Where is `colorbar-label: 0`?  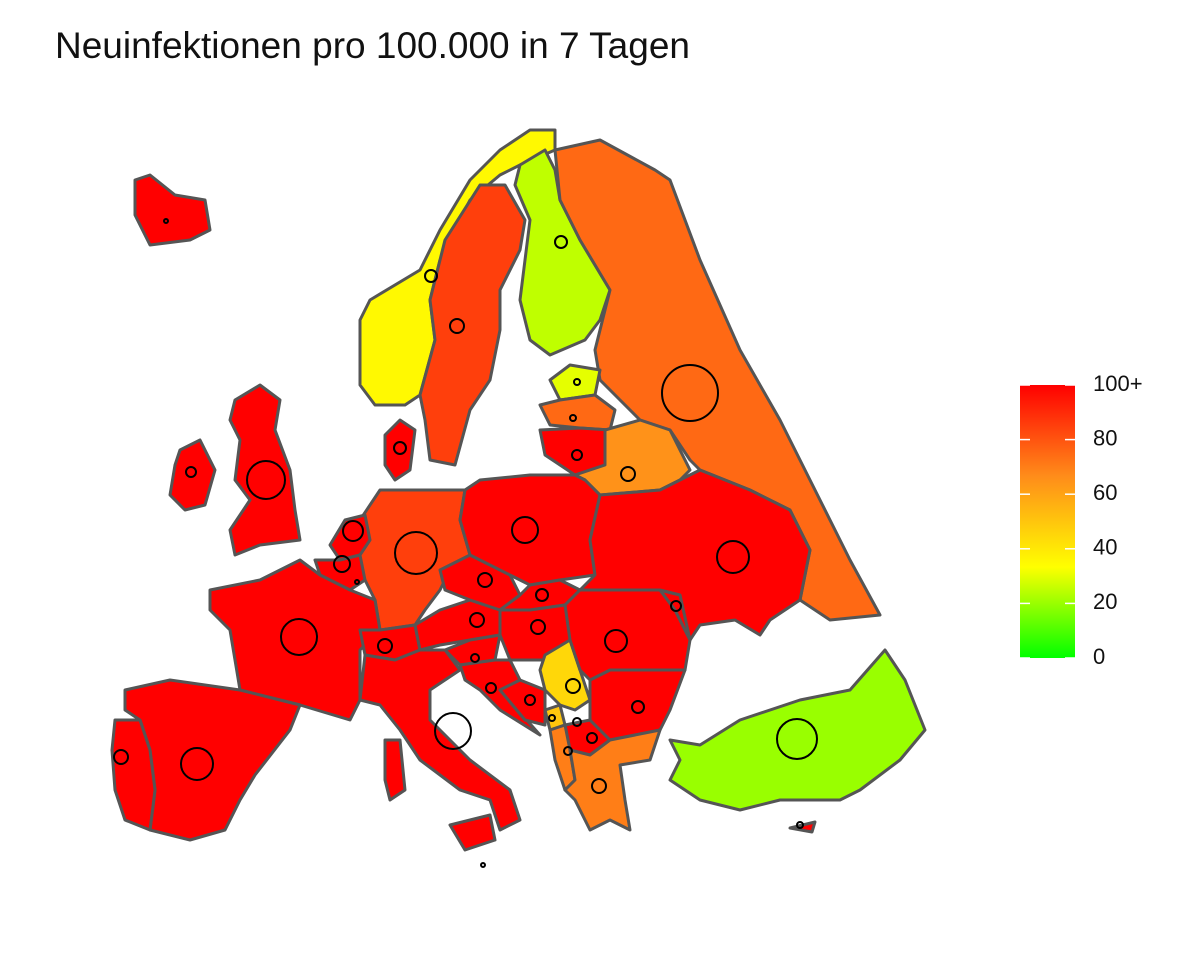 colorbar-label: 0 is located at coordinates (1099, 656).